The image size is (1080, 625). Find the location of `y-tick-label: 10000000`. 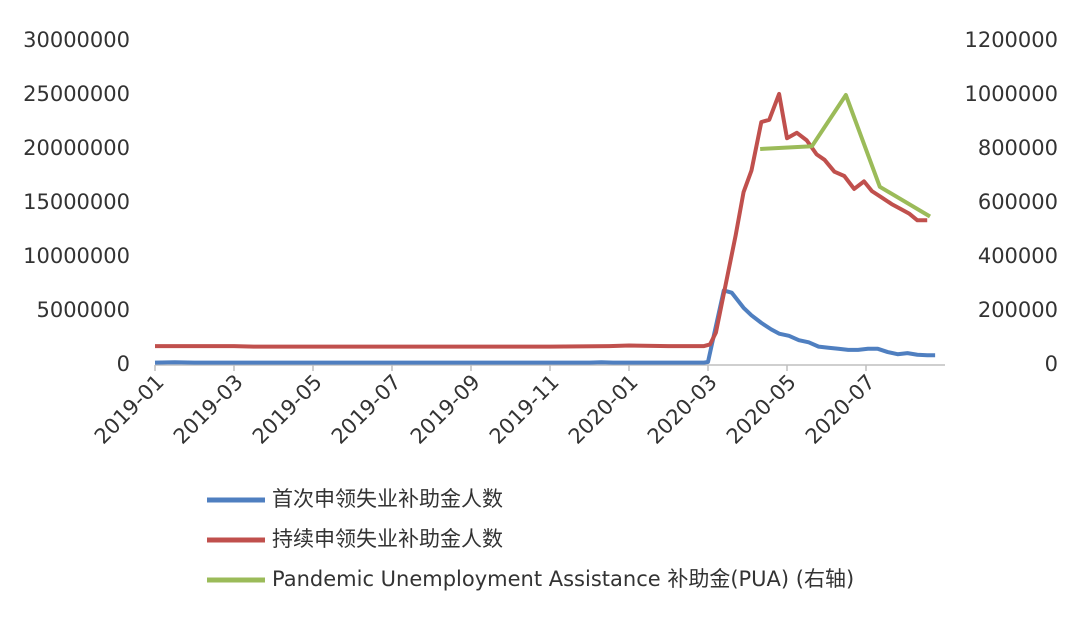

y-tick-label: 10000000 is located at coordinates (76, 256).